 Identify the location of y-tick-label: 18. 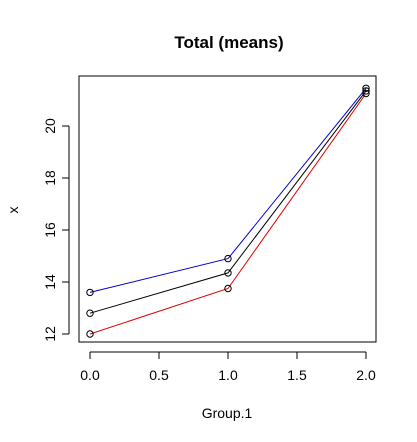
(50, 178).